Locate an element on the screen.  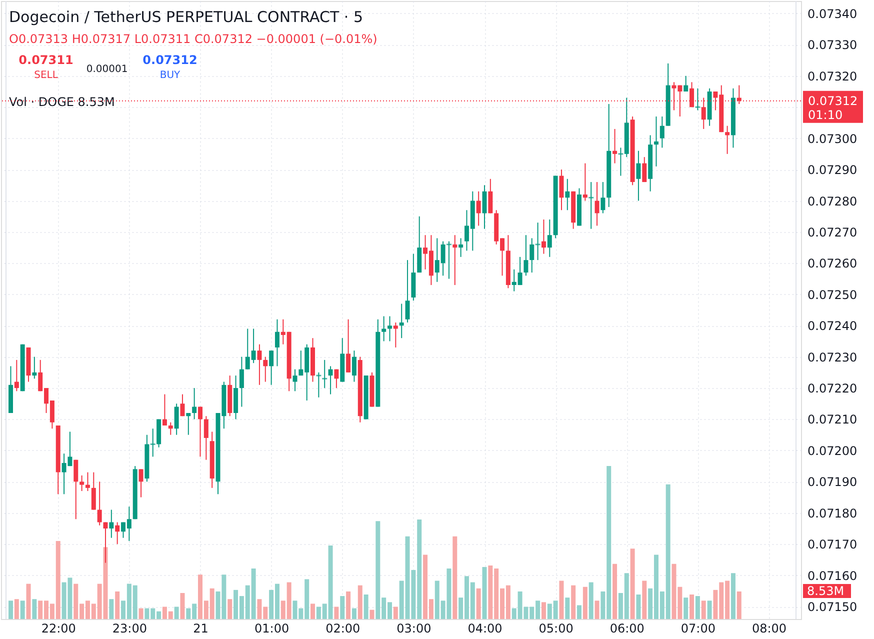
y-tick-label: 0.07260 is located at coordinates (833, 263).